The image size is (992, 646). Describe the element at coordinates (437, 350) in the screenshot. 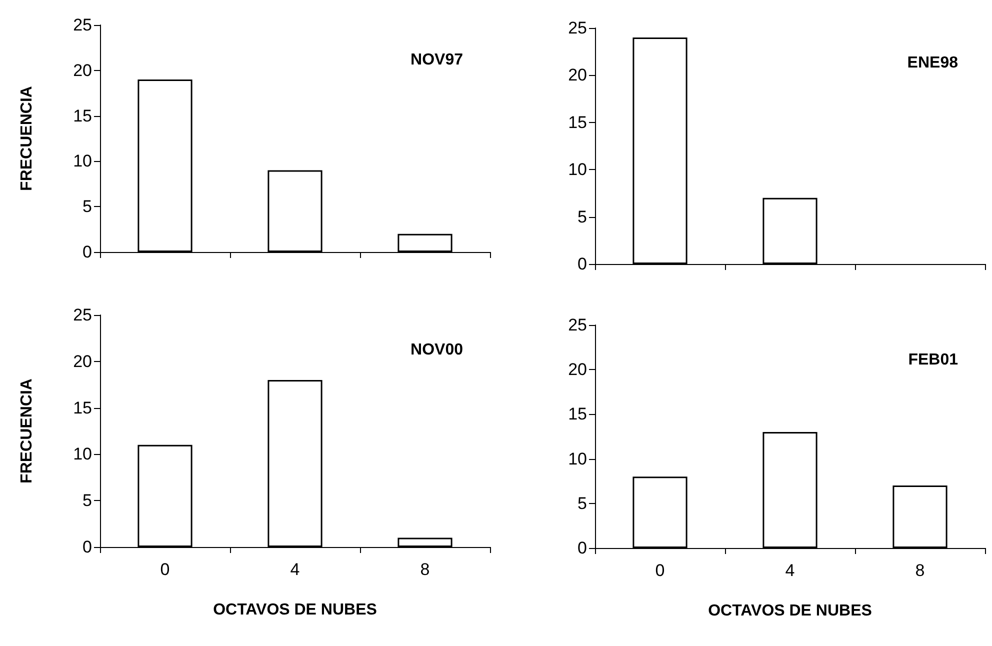

I see `text: NOV00` at that location.